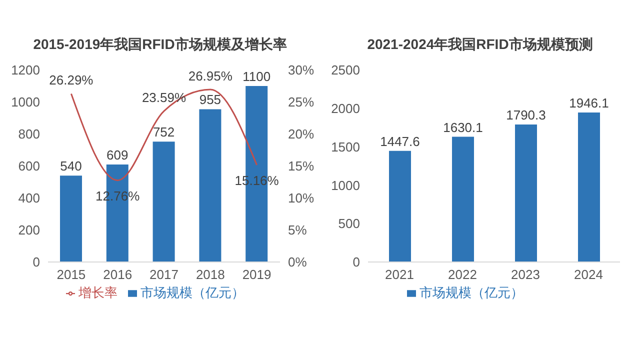  What do you see at coordinates (98, 292) in the screenshot?
I see `legend-label: 增长率` at bounding box center [98, 292].